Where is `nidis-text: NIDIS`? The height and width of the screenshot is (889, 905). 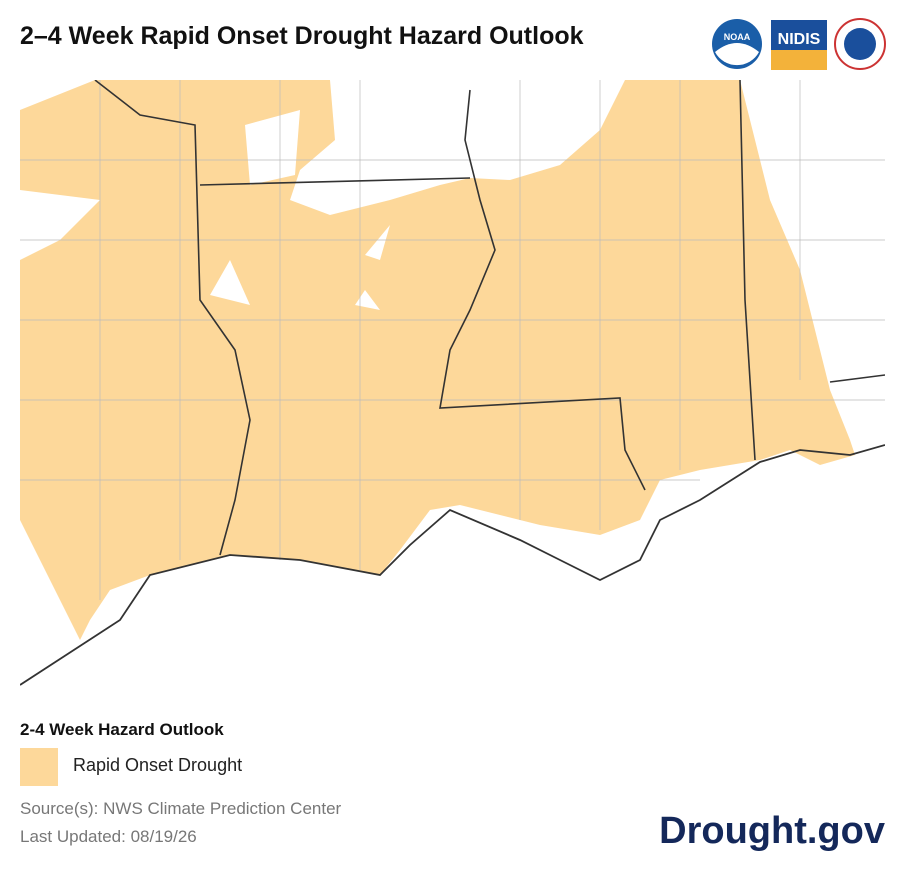
nidis-text: NIDIS is located at coordinates (799, 39).